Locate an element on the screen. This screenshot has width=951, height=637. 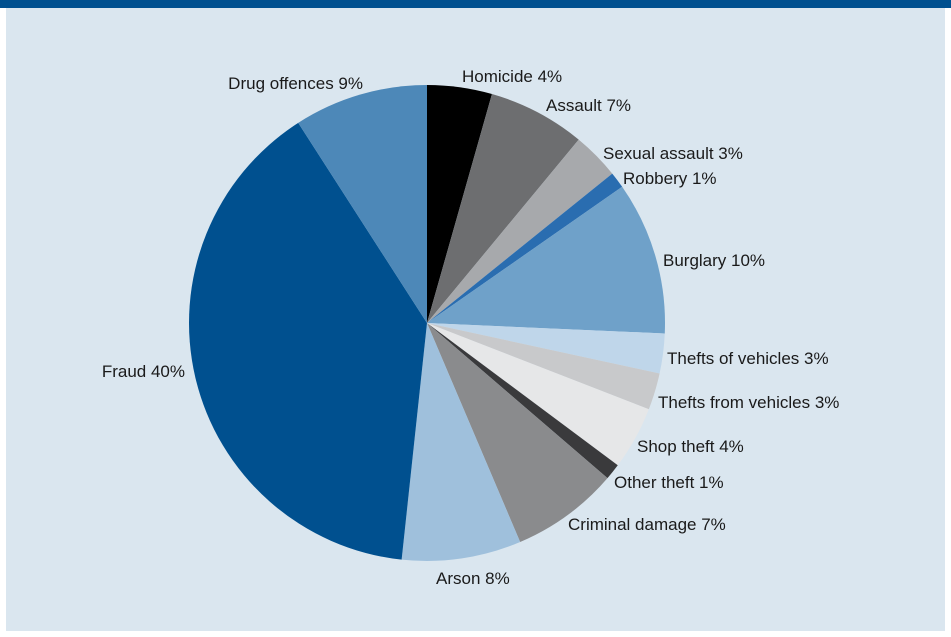
slice-label-other-theft: Other theft 1% is located at coordinates (669, 482).